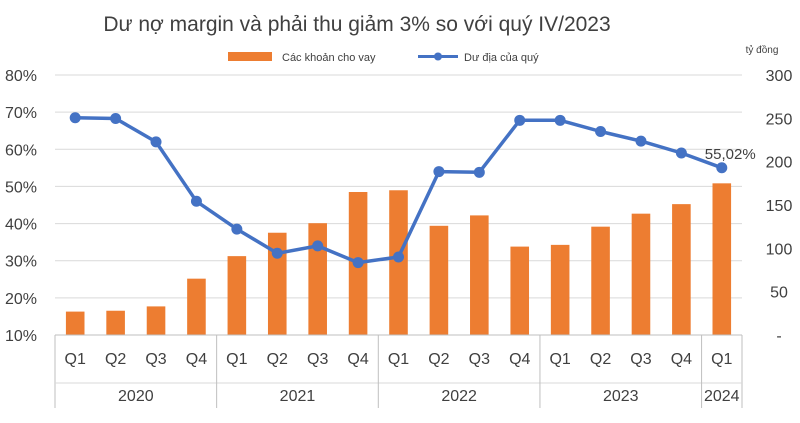 The image size is (800, 423). Describe the element at coordinates (21, 336) in the screenshot. I see `left-tick-label: 10%` at that location.